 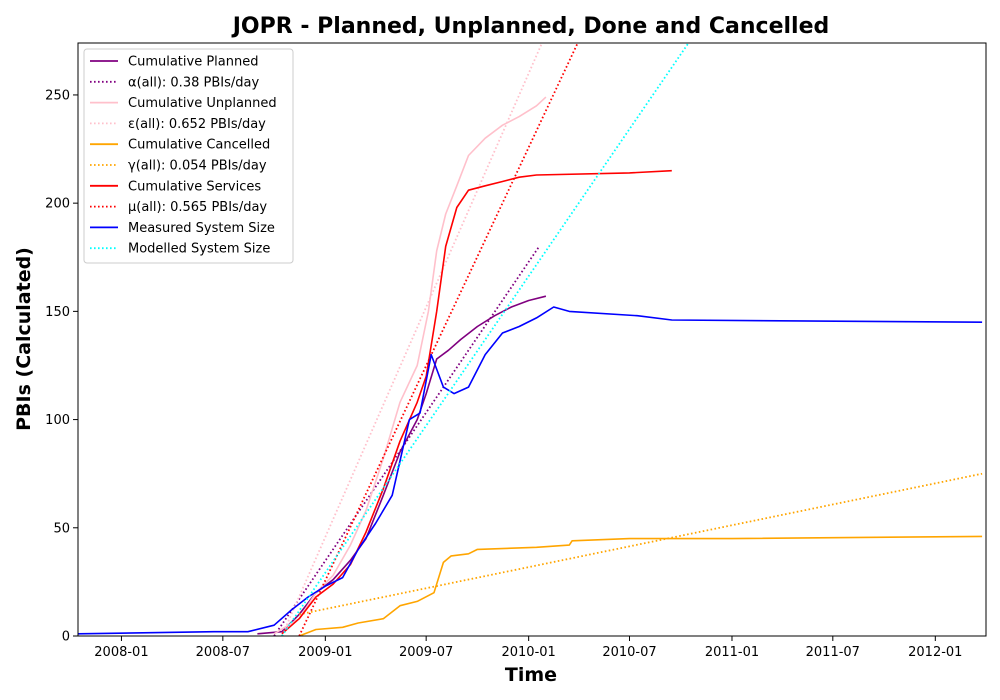 I want to click on legend-label: γ(all): 0.054 PBIs/day, so click(x=197, y=166).